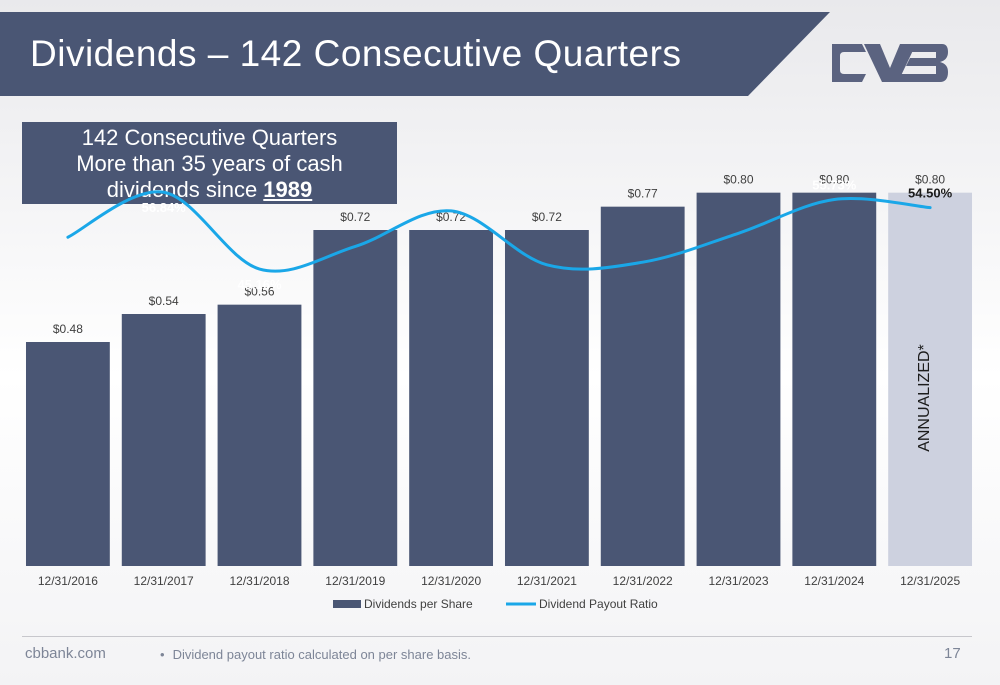  I want to click on footer-site-link: cbbank.com, so click(65, 653).